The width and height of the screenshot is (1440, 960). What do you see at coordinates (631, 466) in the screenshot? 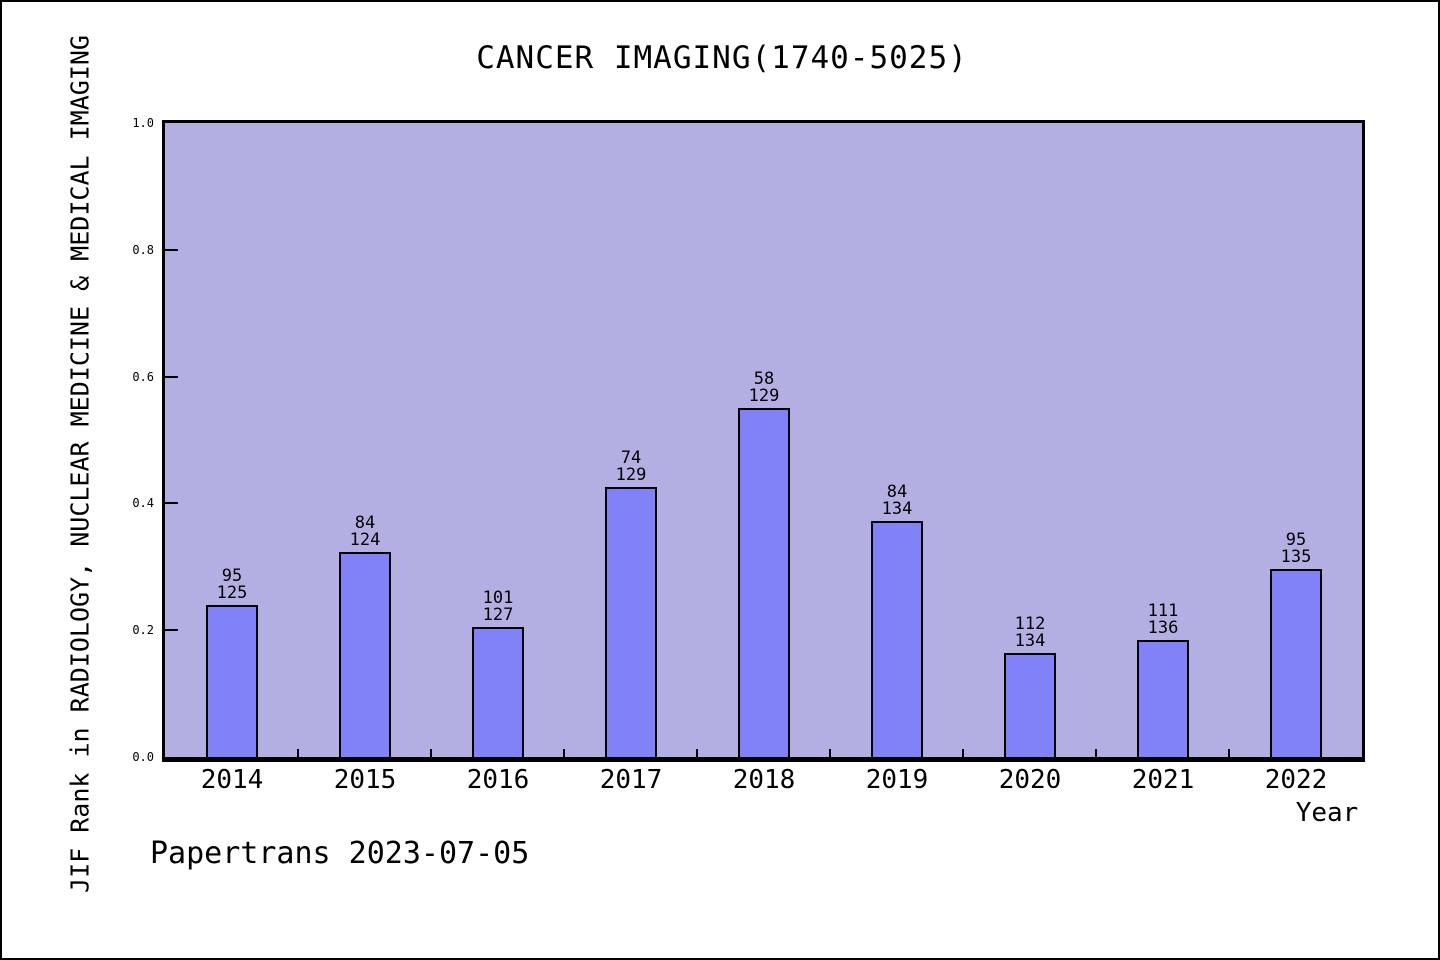
I see `bar-value-label: 74 129` at bounding box center [631, 466].